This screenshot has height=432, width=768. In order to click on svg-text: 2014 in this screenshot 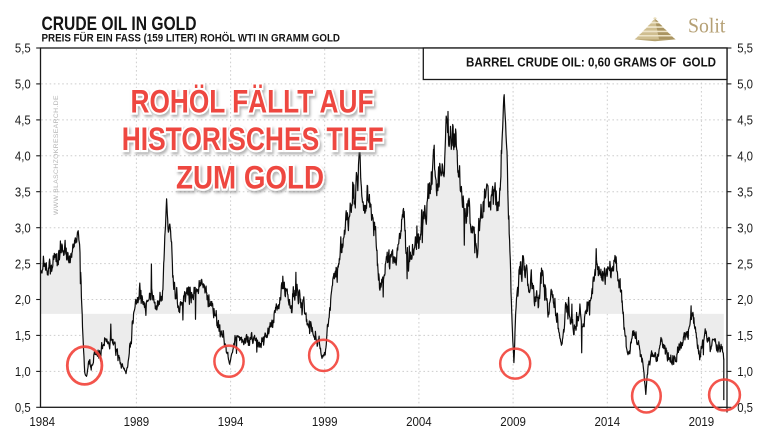, I will do `click(608, 421)`.